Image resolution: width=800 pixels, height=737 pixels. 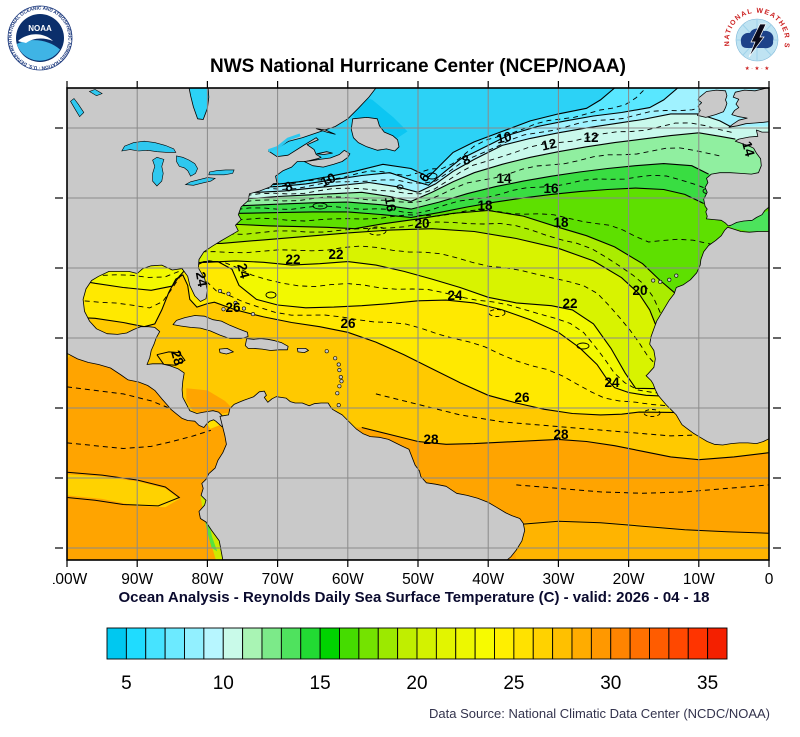 What do you see at coordinates (416, 683) in the screenshot?
I see `colorbar-tick-label: 20` at bounding box center [416, 683].